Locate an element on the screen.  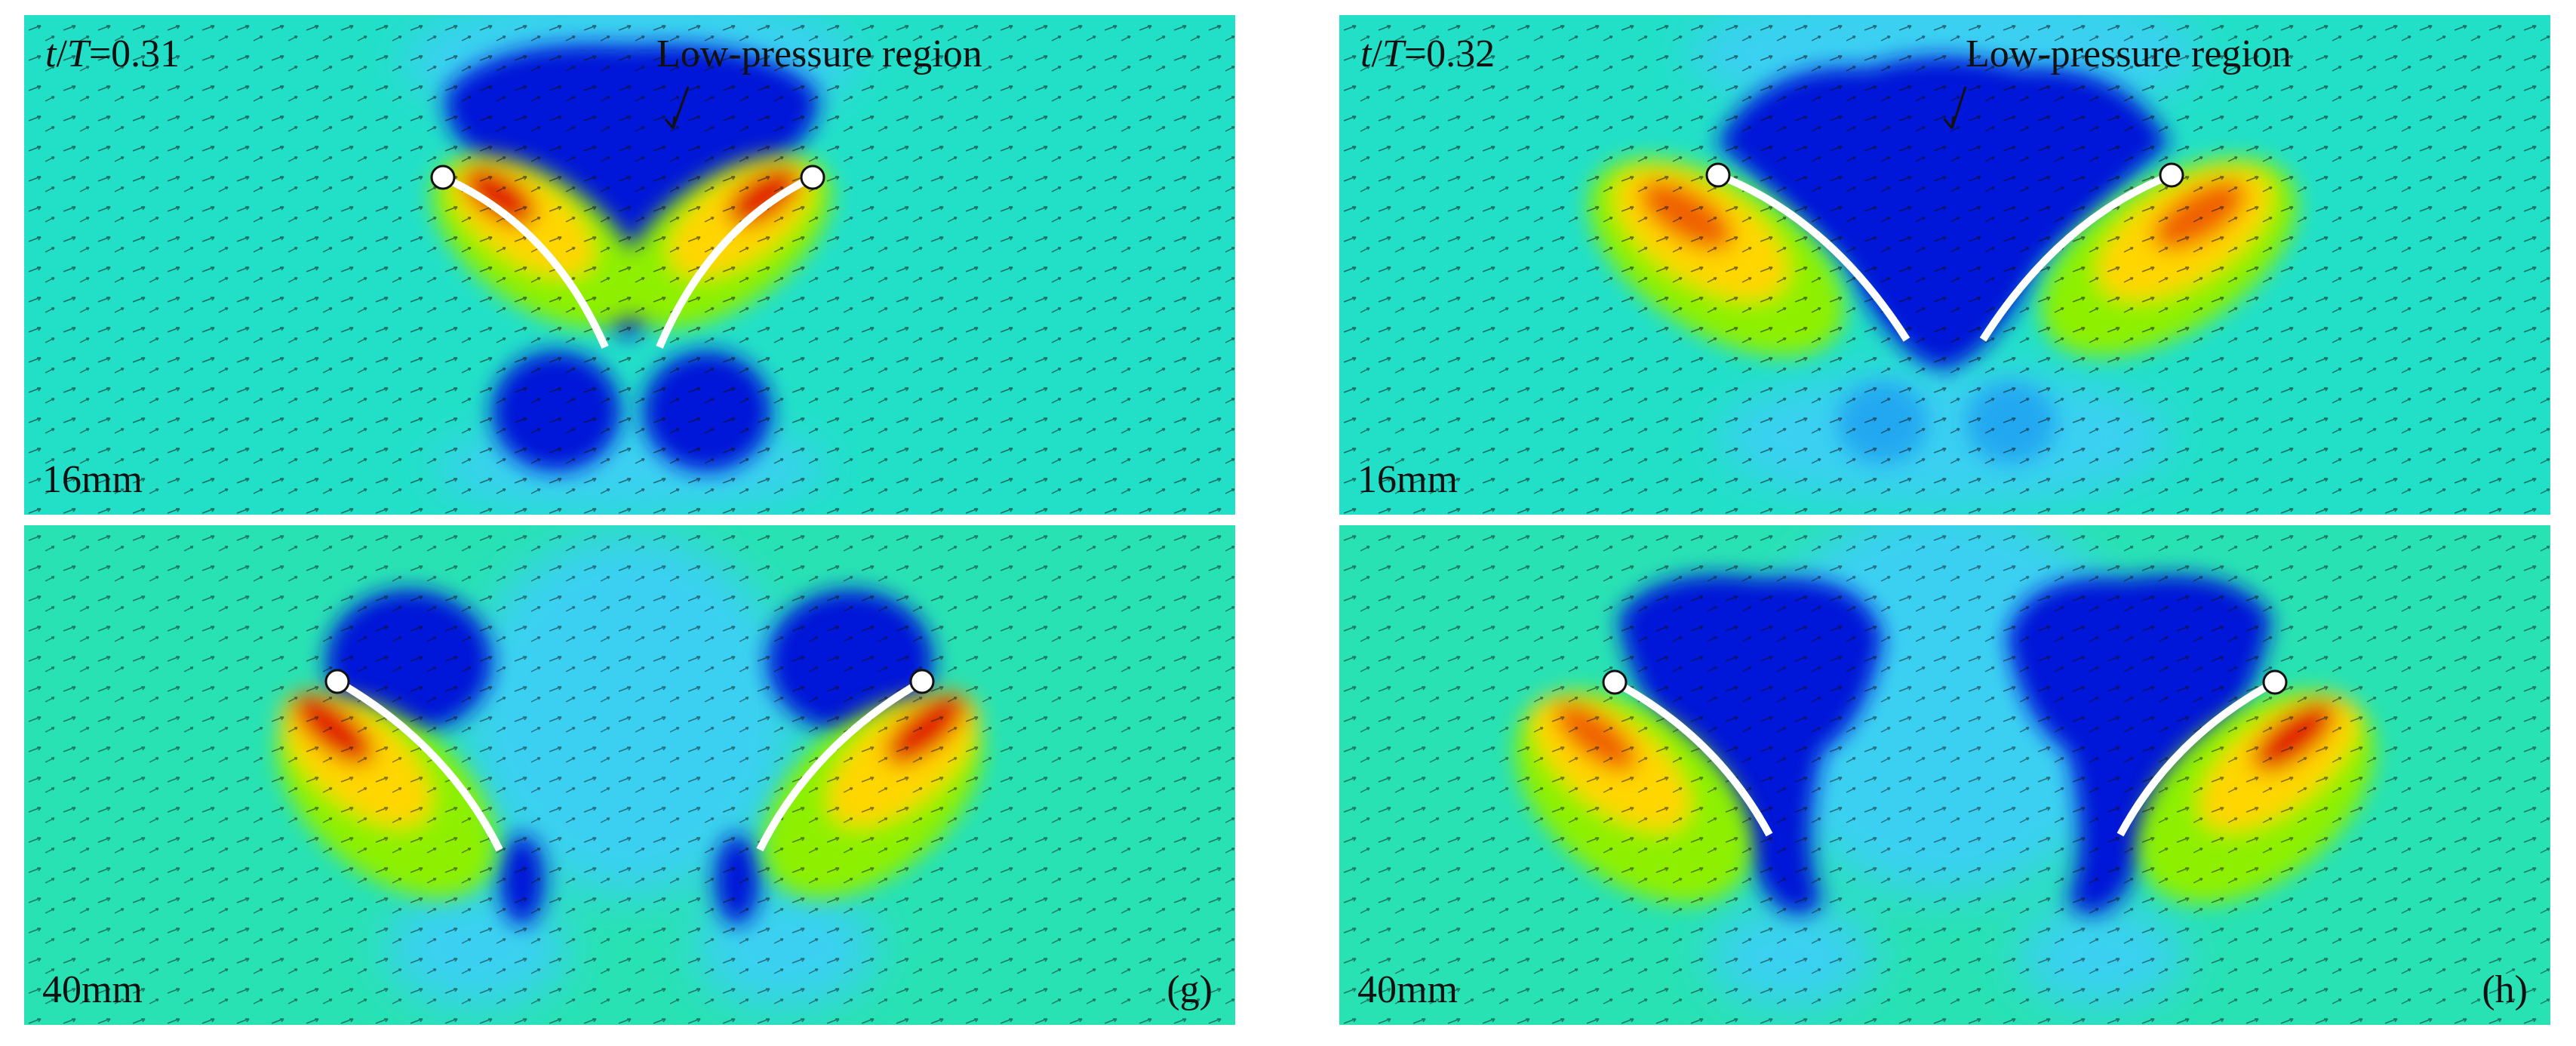
panel-tag: (h) is located at coordinates (2505, 989).